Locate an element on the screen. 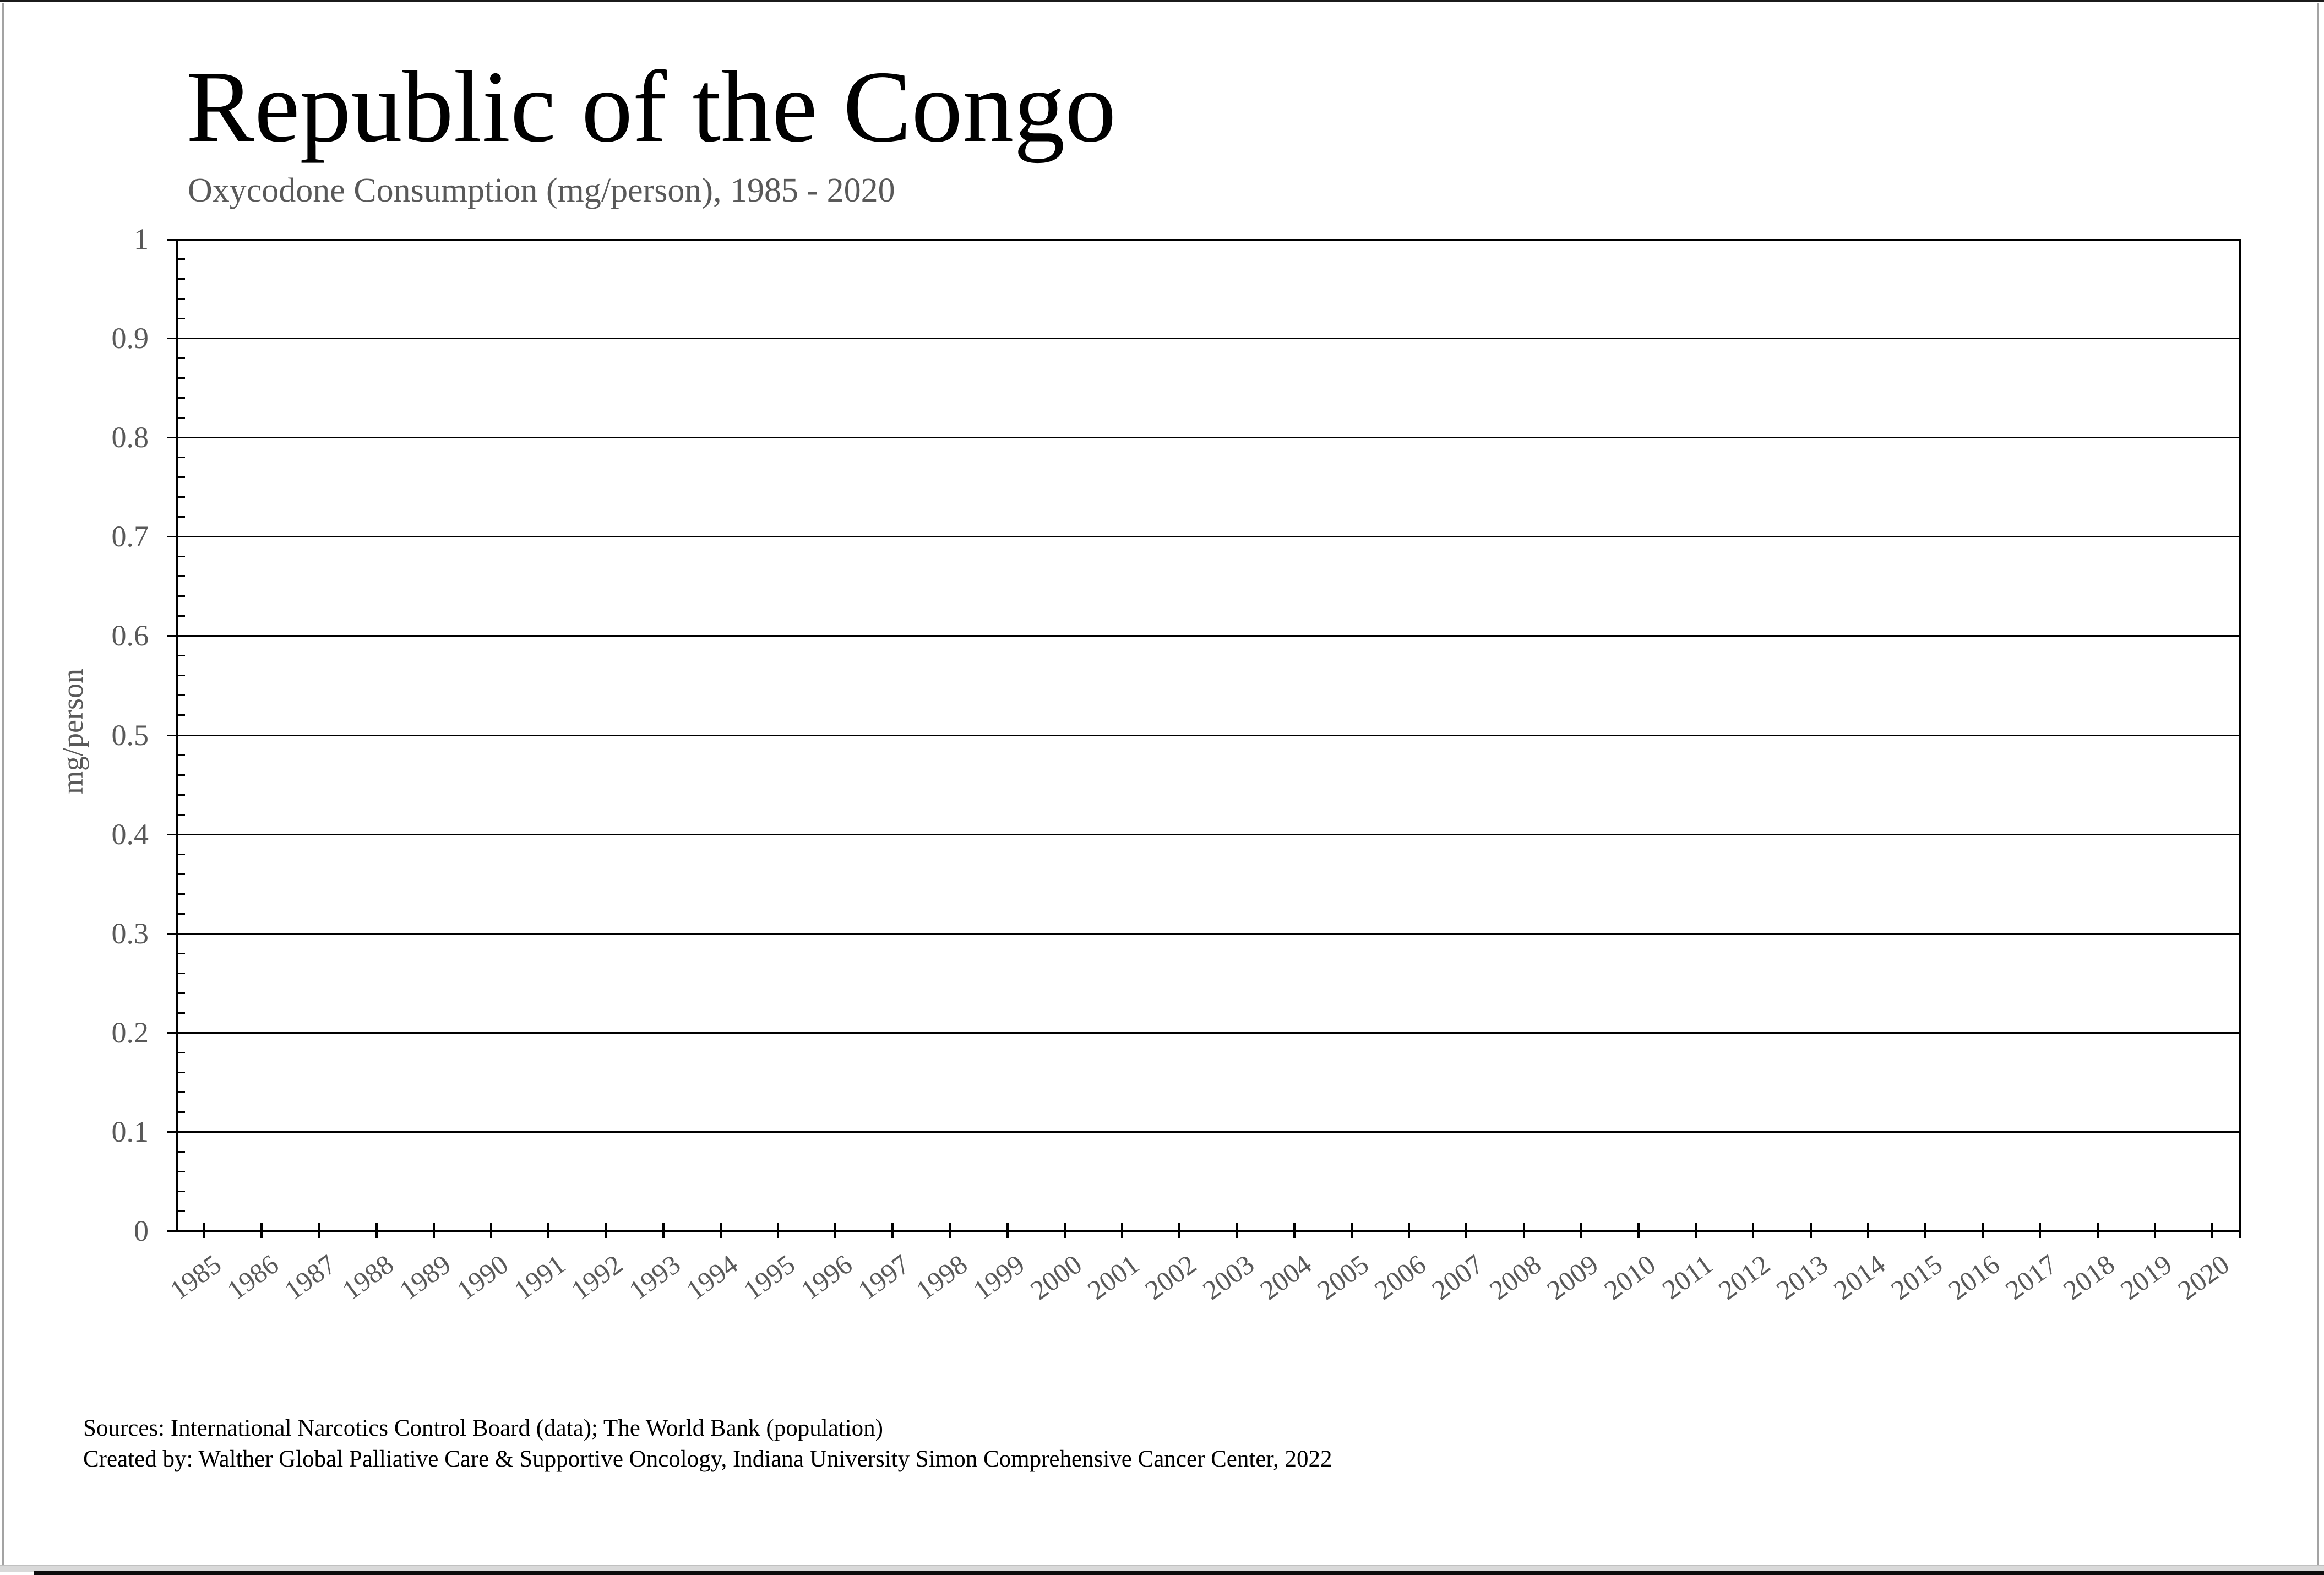 Image resolution: width=2324 pixels, height=1575 pixels. y-tick-label: 0.5 is located at coordinates (130, 736).